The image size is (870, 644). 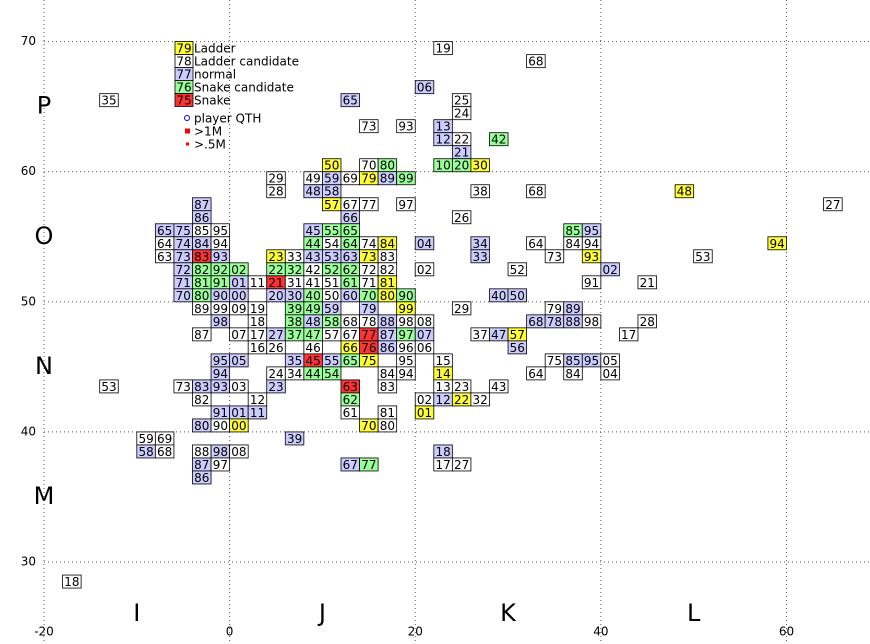 What do you see at coordinates (442, 140) in the screenshot?
I see `square-label: 12` at bounding box center [442, 140].